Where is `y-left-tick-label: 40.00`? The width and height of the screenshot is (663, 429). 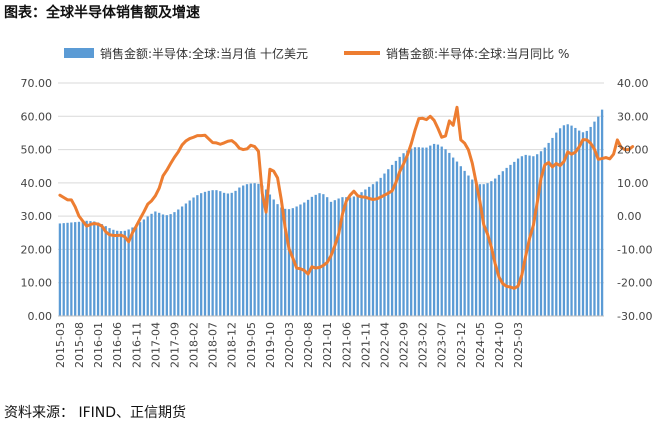
y-left-tick-label: 40.00 is located at coordinates (37, 183).